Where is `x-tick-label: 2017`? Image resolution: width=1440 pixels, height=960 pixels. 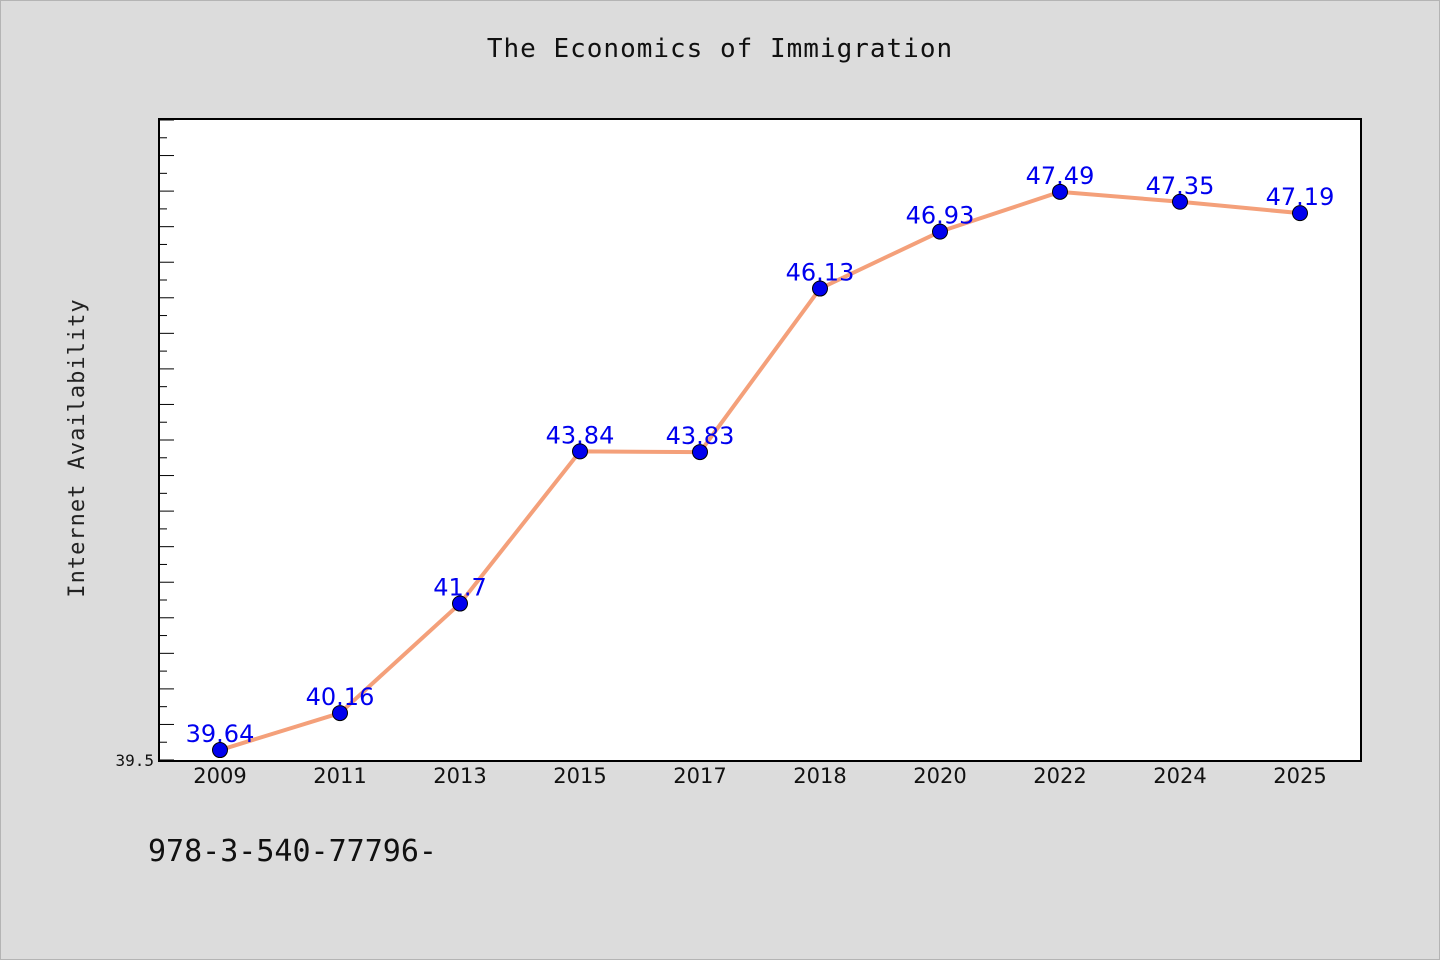 x-tick-label: 2017 is located at coordinates (699, 776).